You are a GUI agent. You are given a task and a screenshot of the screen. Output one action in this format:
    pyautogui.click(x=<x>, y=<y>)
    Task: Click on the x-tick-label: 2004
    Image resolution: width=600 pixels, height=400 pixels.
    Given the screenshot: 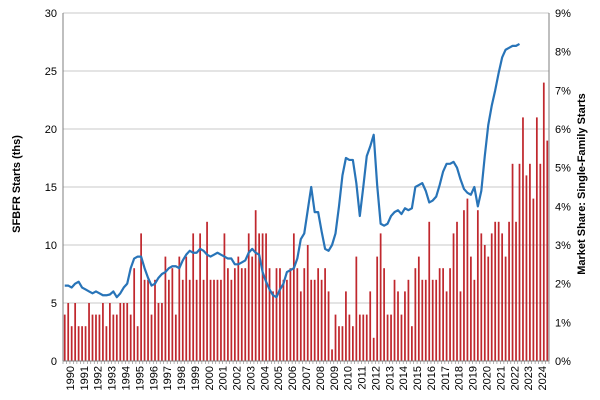 What is the action you would take?
    pyautogui.click(x=265, y=378)
    